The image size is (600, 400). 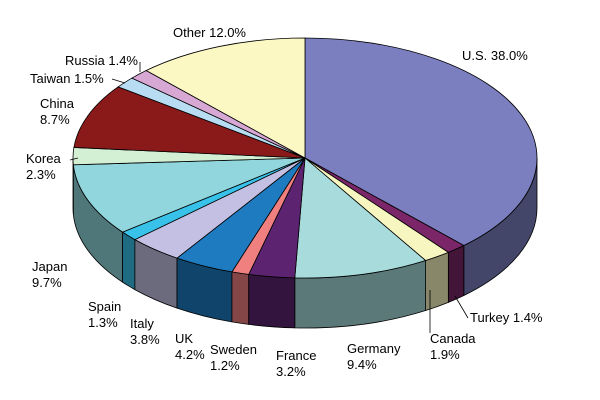 I want to click on slice-side-canada, so click(x=437, y=281).